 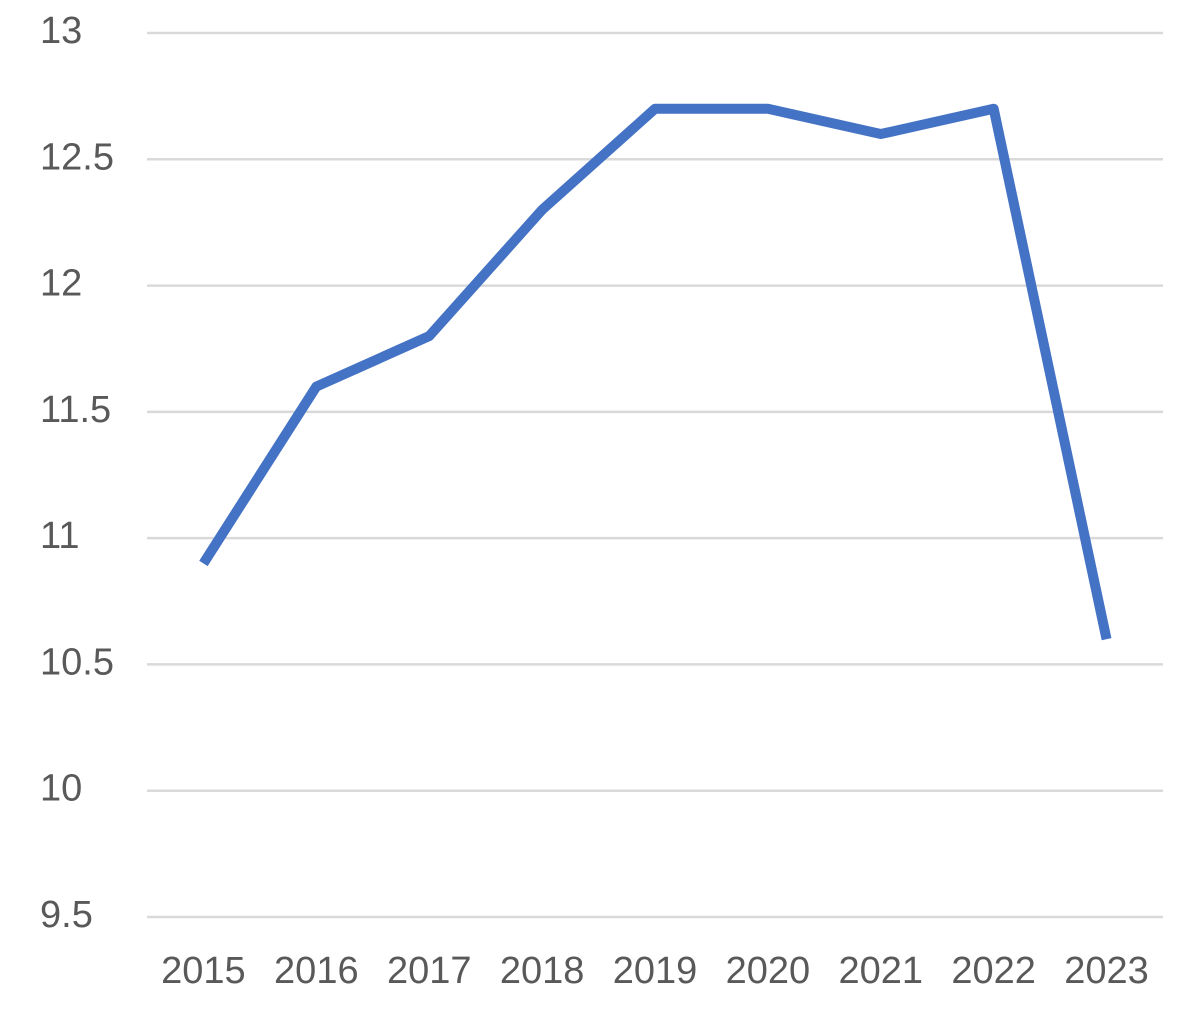 What do you see at coordinates (768, 971) in the screenshot?
I see `x-tick-label: 2020` at bounding box center [768, 971].